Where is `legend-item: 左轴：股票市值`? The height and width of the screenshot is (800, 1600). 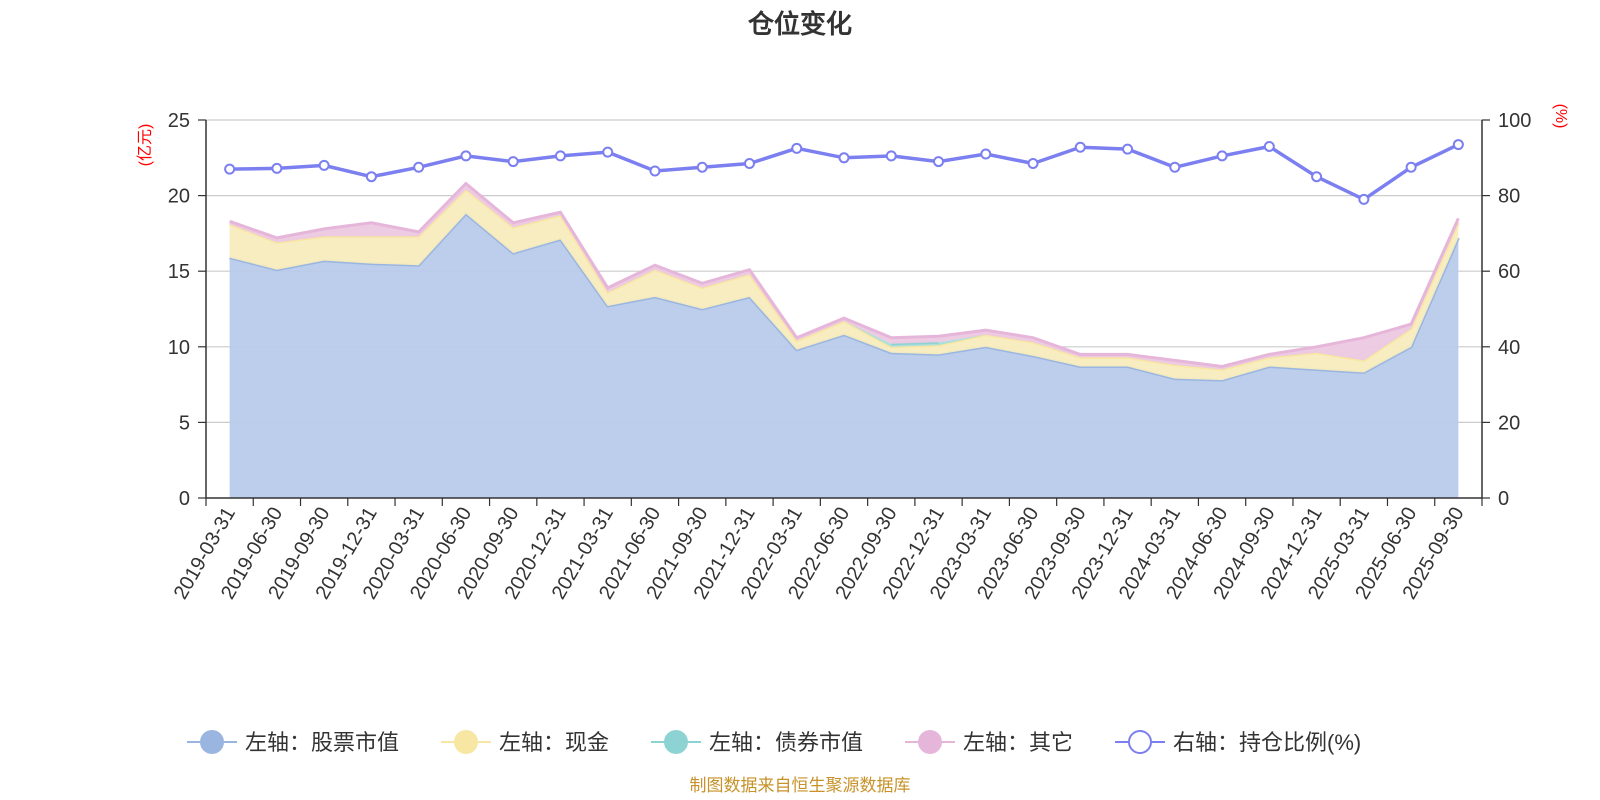 legend-item: 左轴：股票市值 is located at coordinates (293, 742).